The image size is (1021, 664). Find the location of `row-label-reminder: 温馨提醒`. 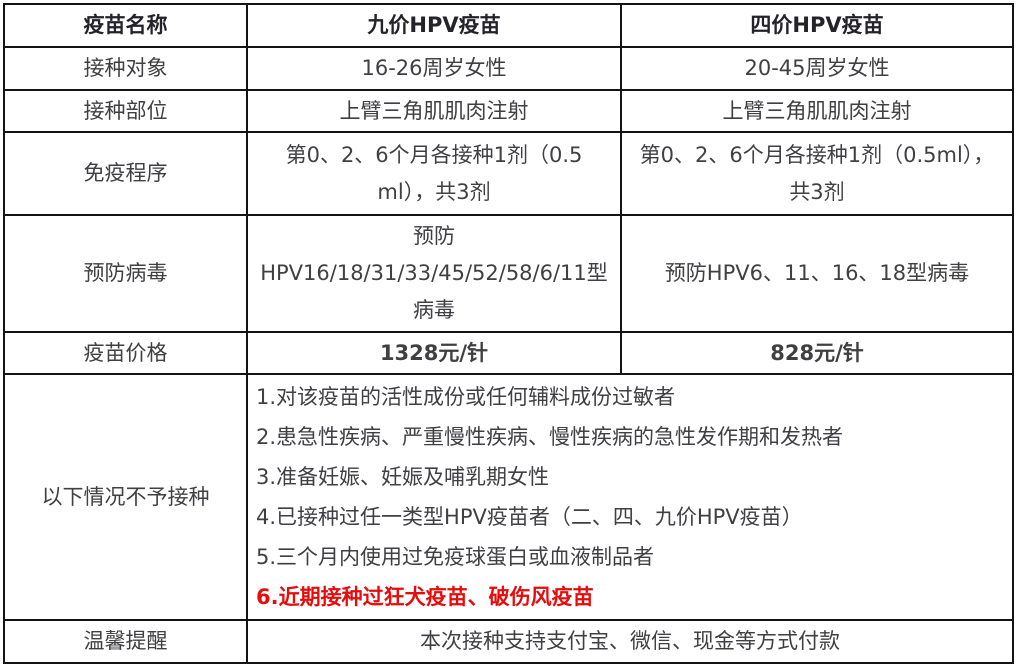

row-label-reminder: 温馨提醒 is located at coordinates (125, 641).